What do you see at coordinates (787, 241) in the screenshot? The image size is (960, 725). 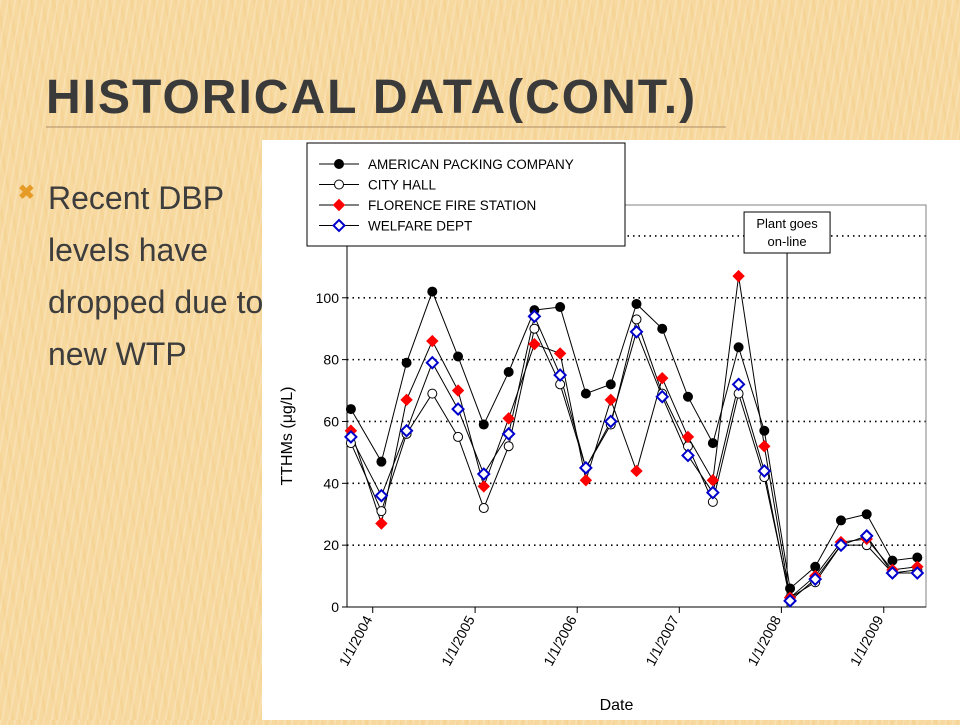 I see `annotation-text-line2: on-line` at bounding box center [787, 241].